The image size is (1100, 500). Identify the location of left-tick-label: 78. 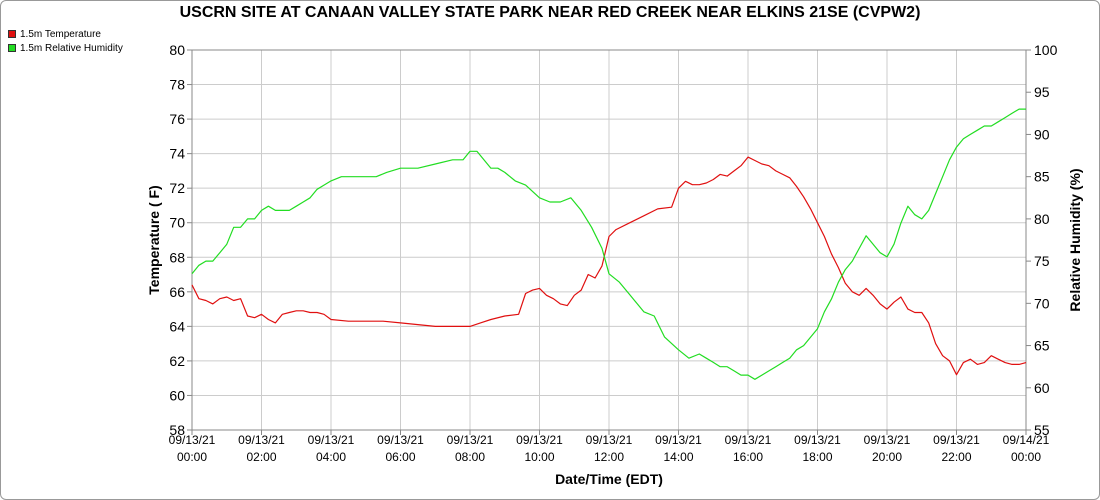
(177, 85).